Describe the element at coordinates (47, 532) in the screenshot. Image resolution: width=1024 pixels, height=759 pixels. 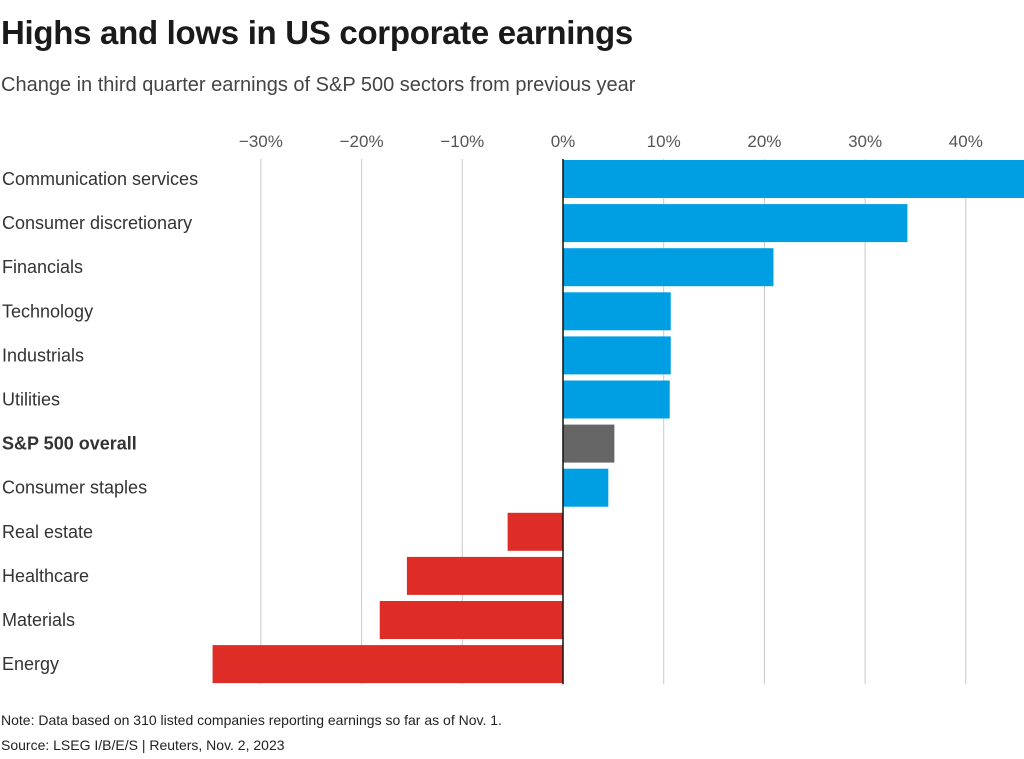
I see `category-label: Real estate` at that location.